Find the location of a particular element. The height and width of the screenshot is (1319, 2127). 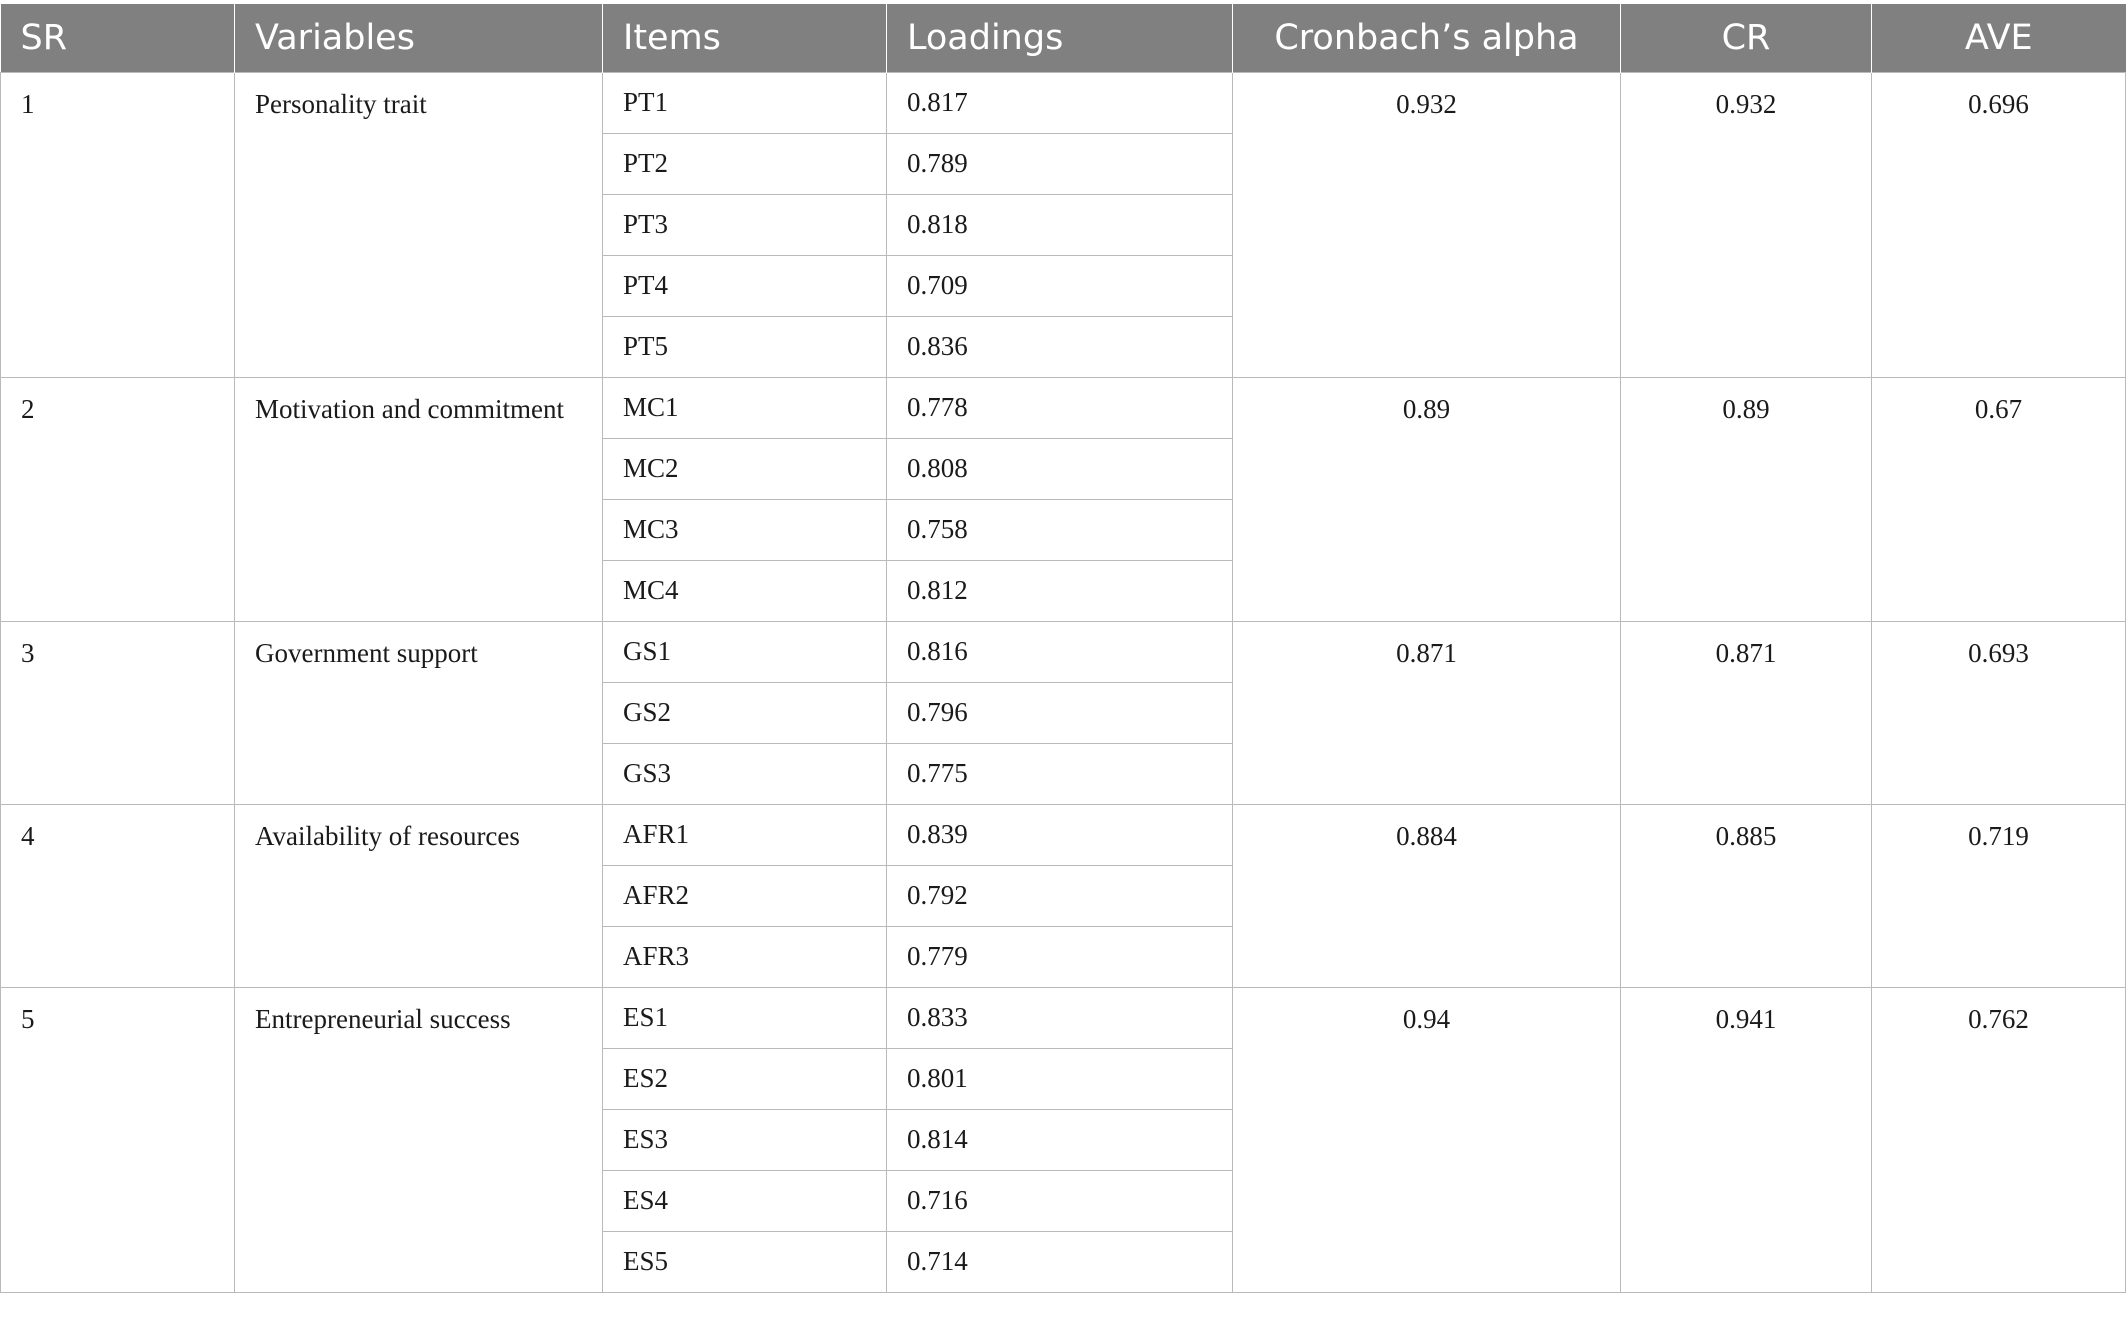

cr-cell: 0.885 is located at coordinates (1746, 895).